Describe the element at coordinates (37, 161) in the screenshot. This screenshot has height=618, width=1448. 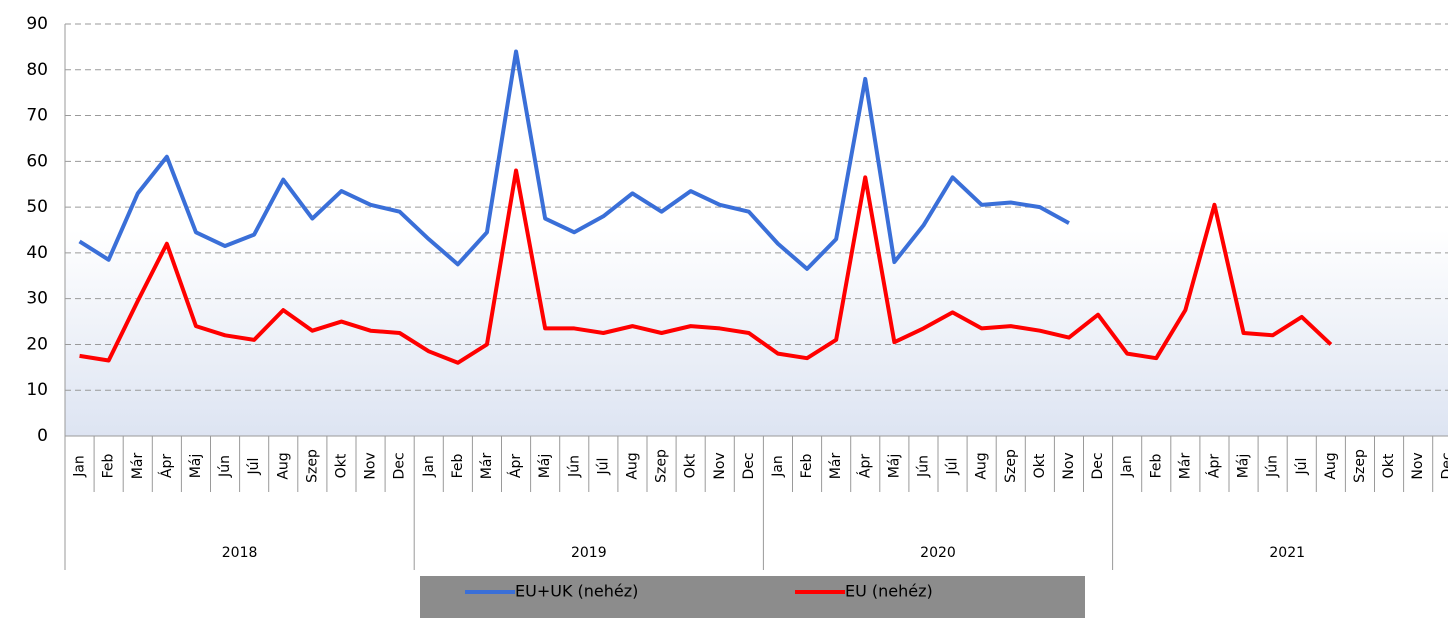
I see `y-tick-label: 60` at that location.